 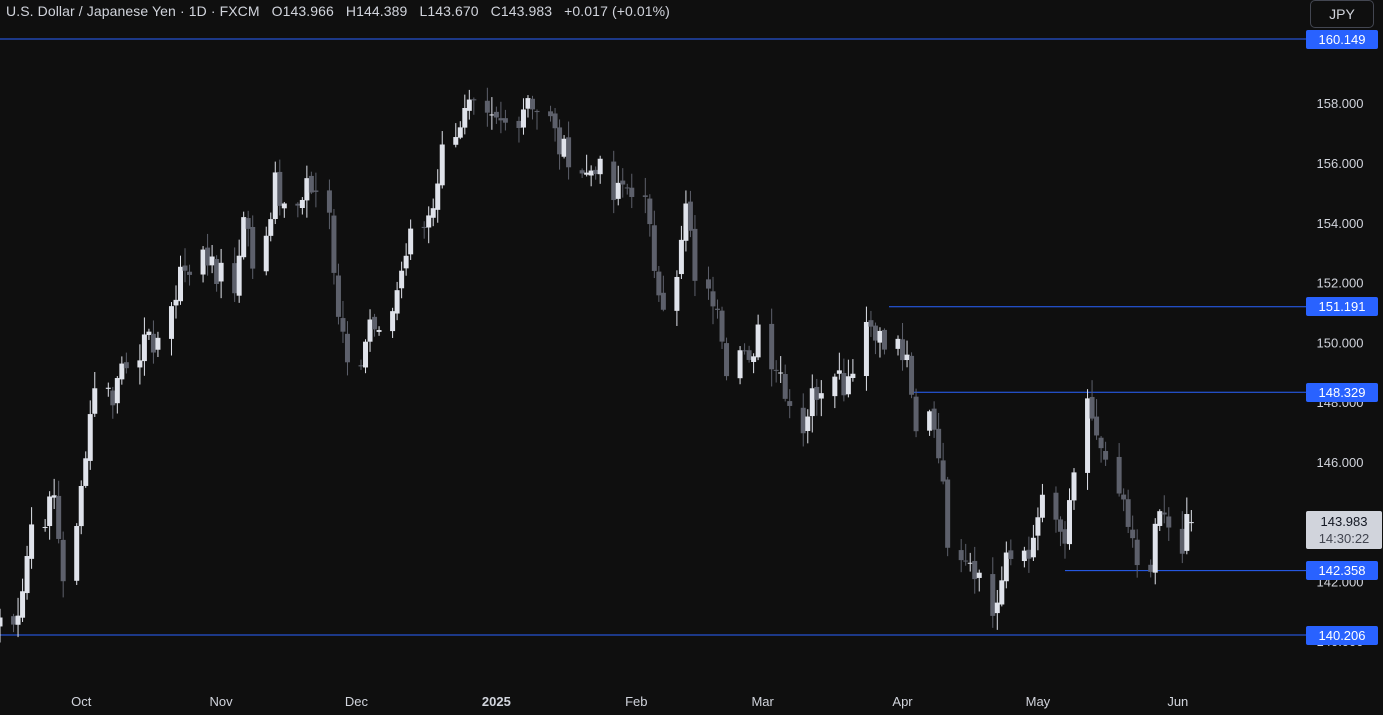 I want to click on high-label: H, so click(x=351, y=11).